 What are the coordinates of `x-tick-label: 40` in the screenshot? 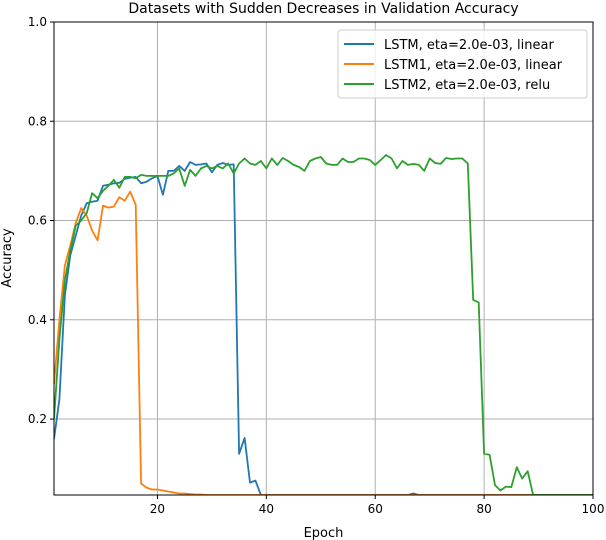 It's located at (266, 509).